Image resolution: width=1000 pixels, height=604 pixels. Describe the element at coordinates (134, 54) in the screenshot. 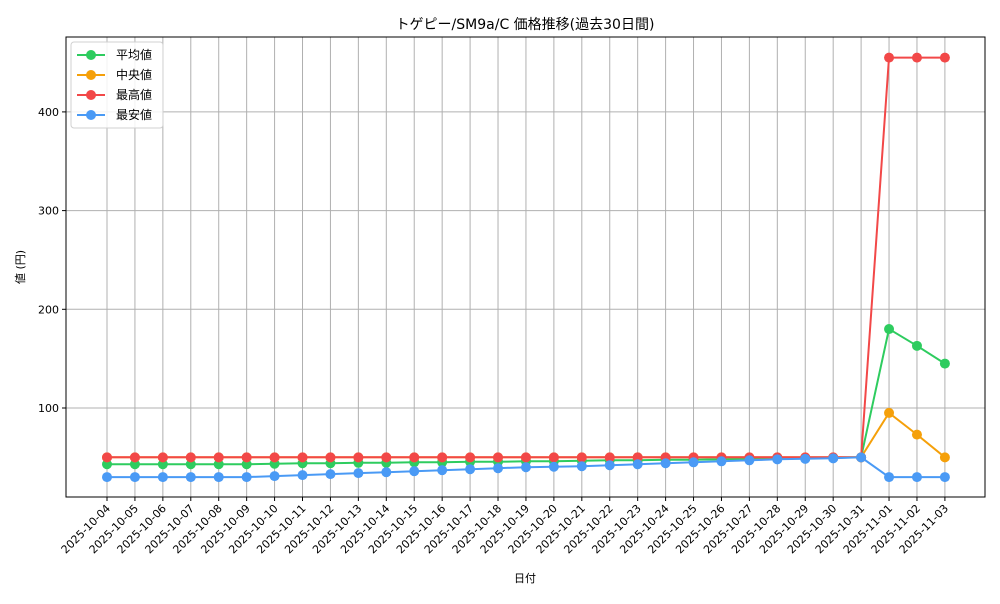

I see `legend-label: 平均値` at that location.